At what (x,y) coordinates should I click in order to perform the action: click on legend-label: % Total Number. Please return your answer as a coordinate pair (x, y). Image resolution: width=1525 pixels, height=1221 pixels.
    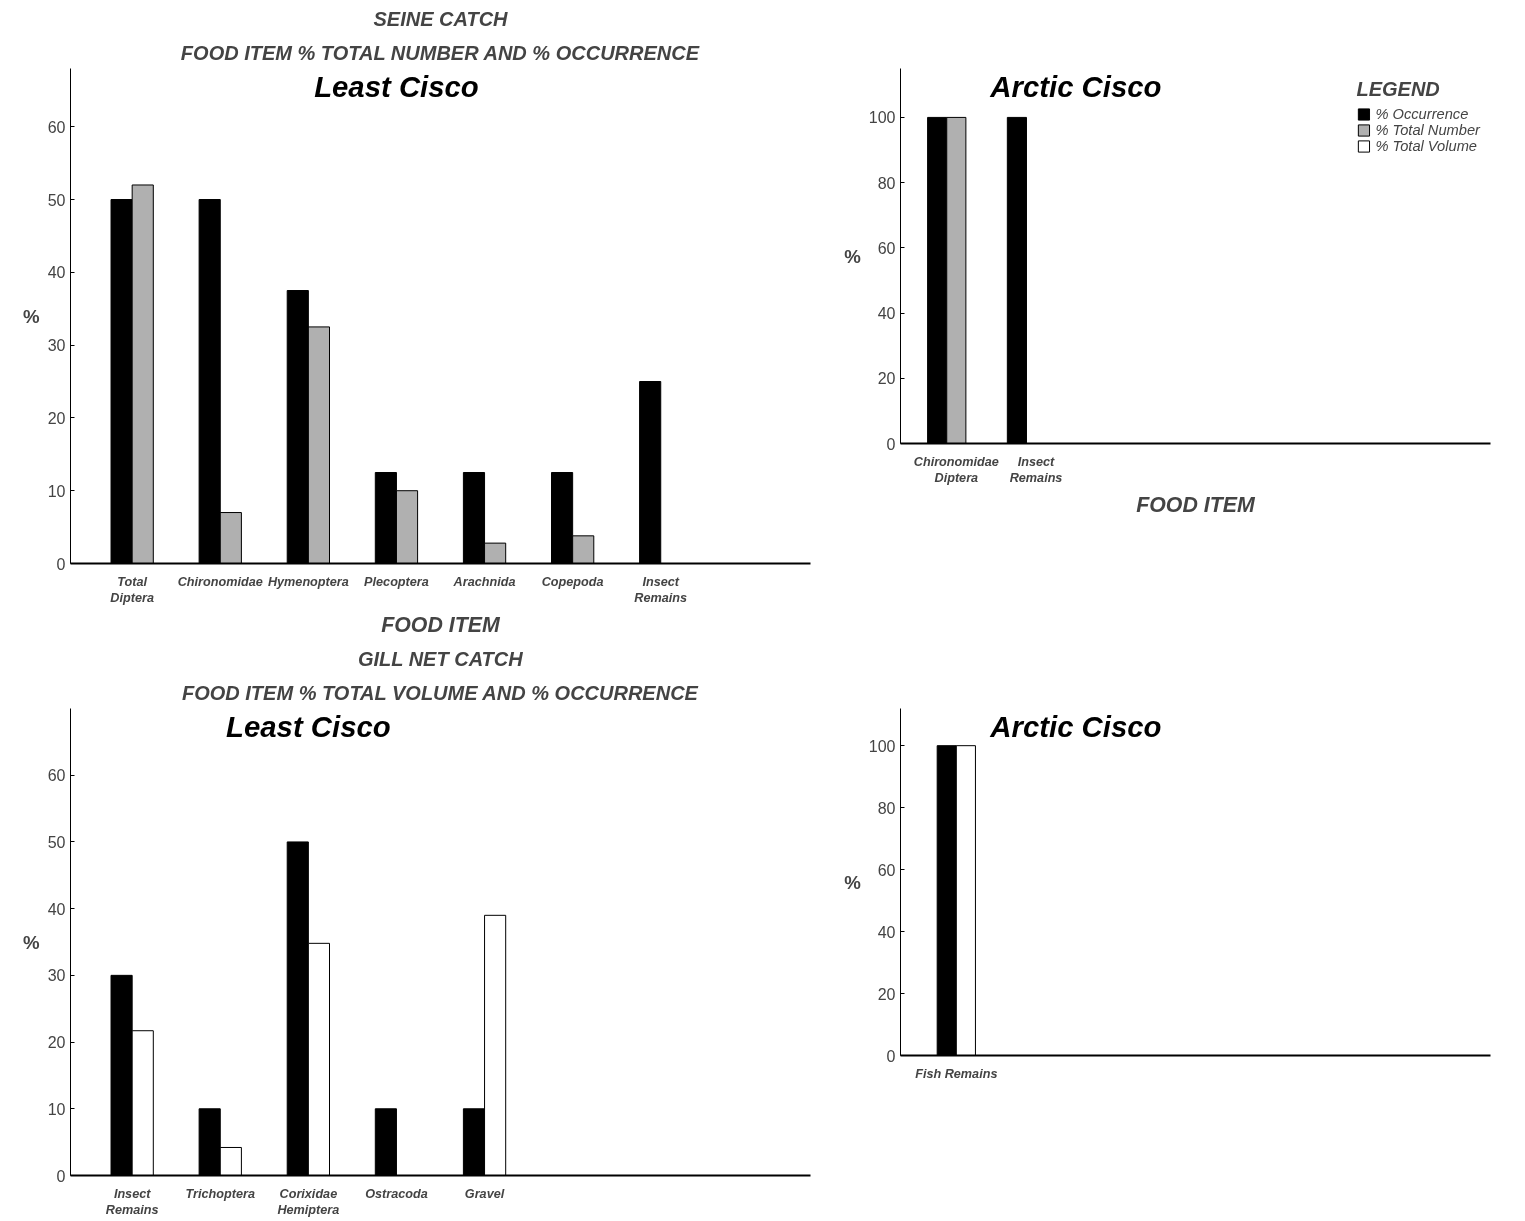
    Looking at the image, I should click on (1427, 130).